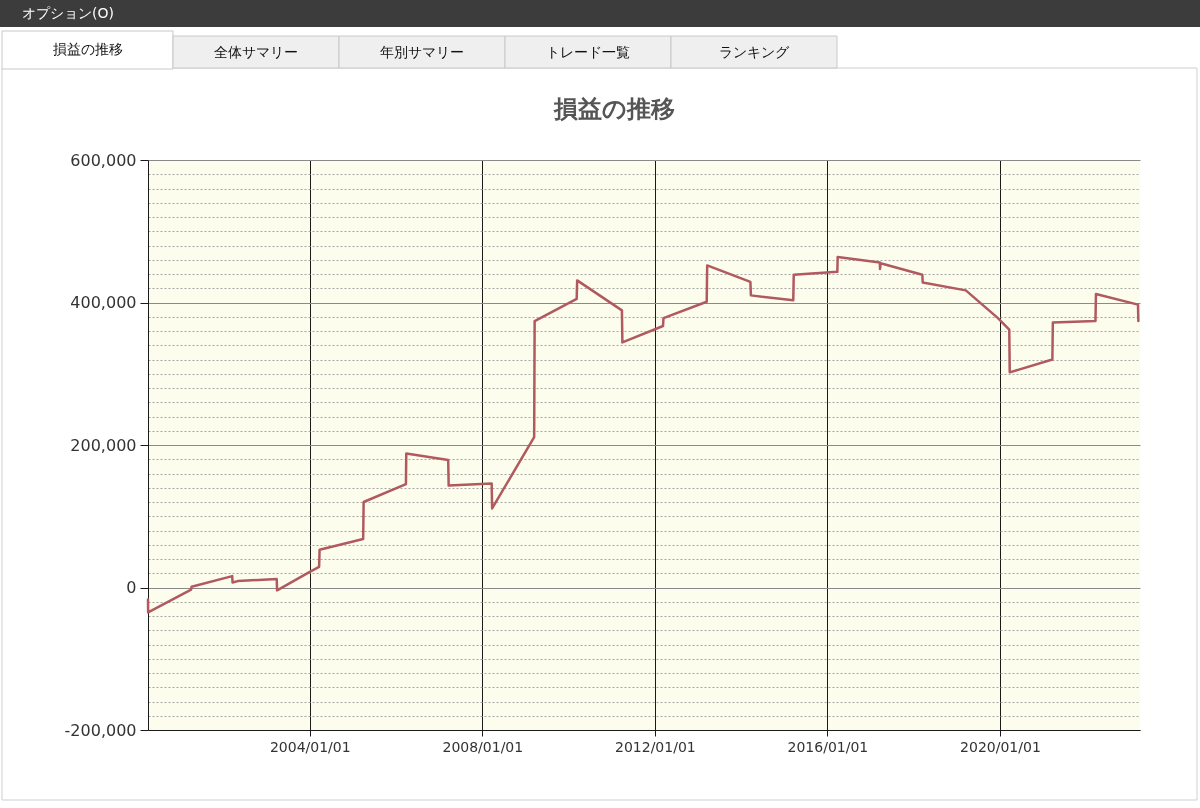  Describe the element at coordinates (256, 52) in the screenshot. I see `text: 全体サマリー` at that location.